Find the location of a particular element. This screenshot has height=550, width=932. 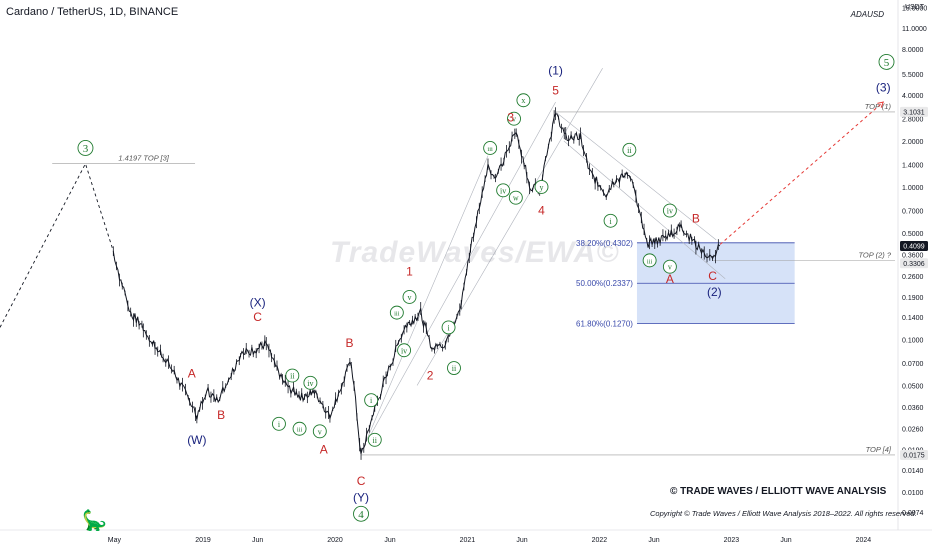

time-axis-tick: May is located at coordinates (115, 540).